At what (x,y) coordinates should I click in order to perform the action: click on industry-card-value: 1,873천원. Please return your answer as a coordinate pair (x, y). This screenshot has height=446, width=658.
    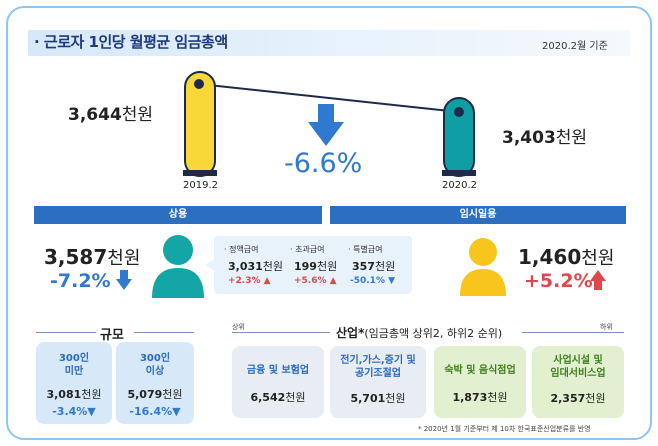
    Looking at the image, I should click on (480, 397).